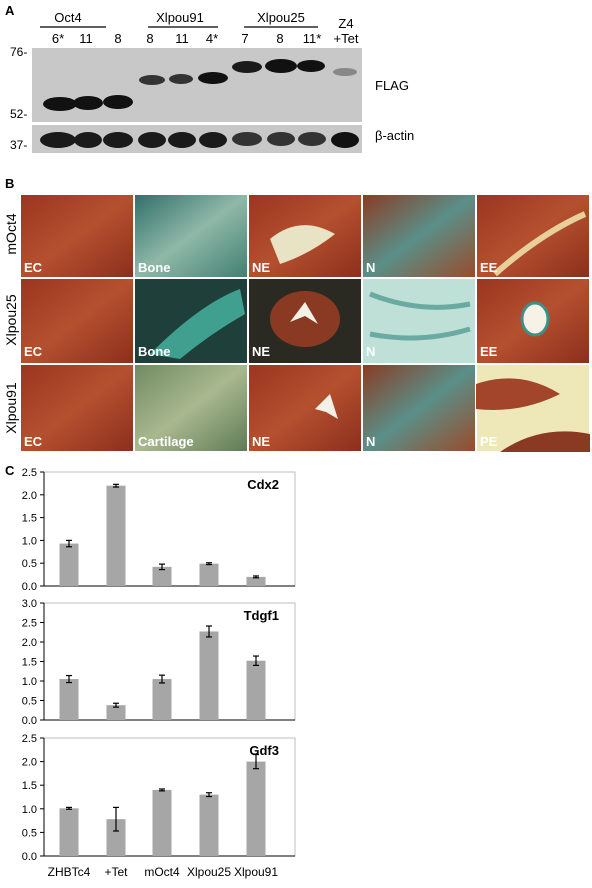 This screenshot has width=592, height=888. What do you see at coordinates (533, 236) in the screenshot?
I see `tile-moct4-ee` at bounding box center [533, 236].